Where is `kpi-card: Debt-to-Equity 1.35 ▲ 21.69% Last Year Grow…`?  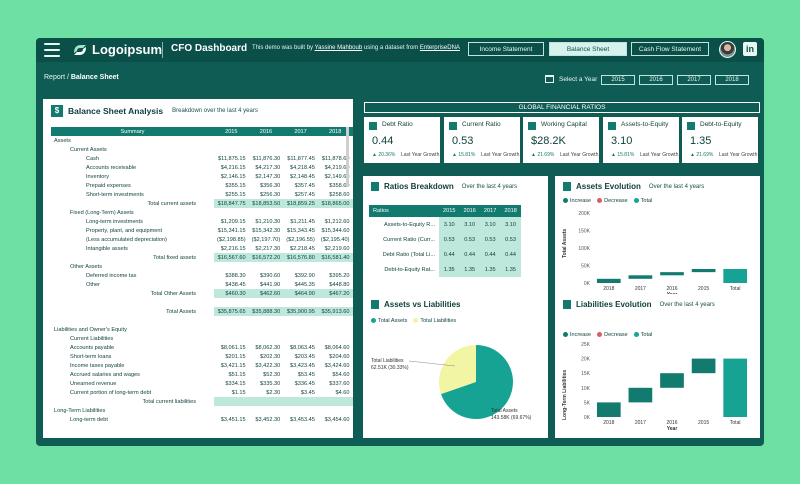
kpi-card: Debt-to-Equity 1.35 ▲ 21.69% Last Year Grow… is located at coordinates (720, 140).